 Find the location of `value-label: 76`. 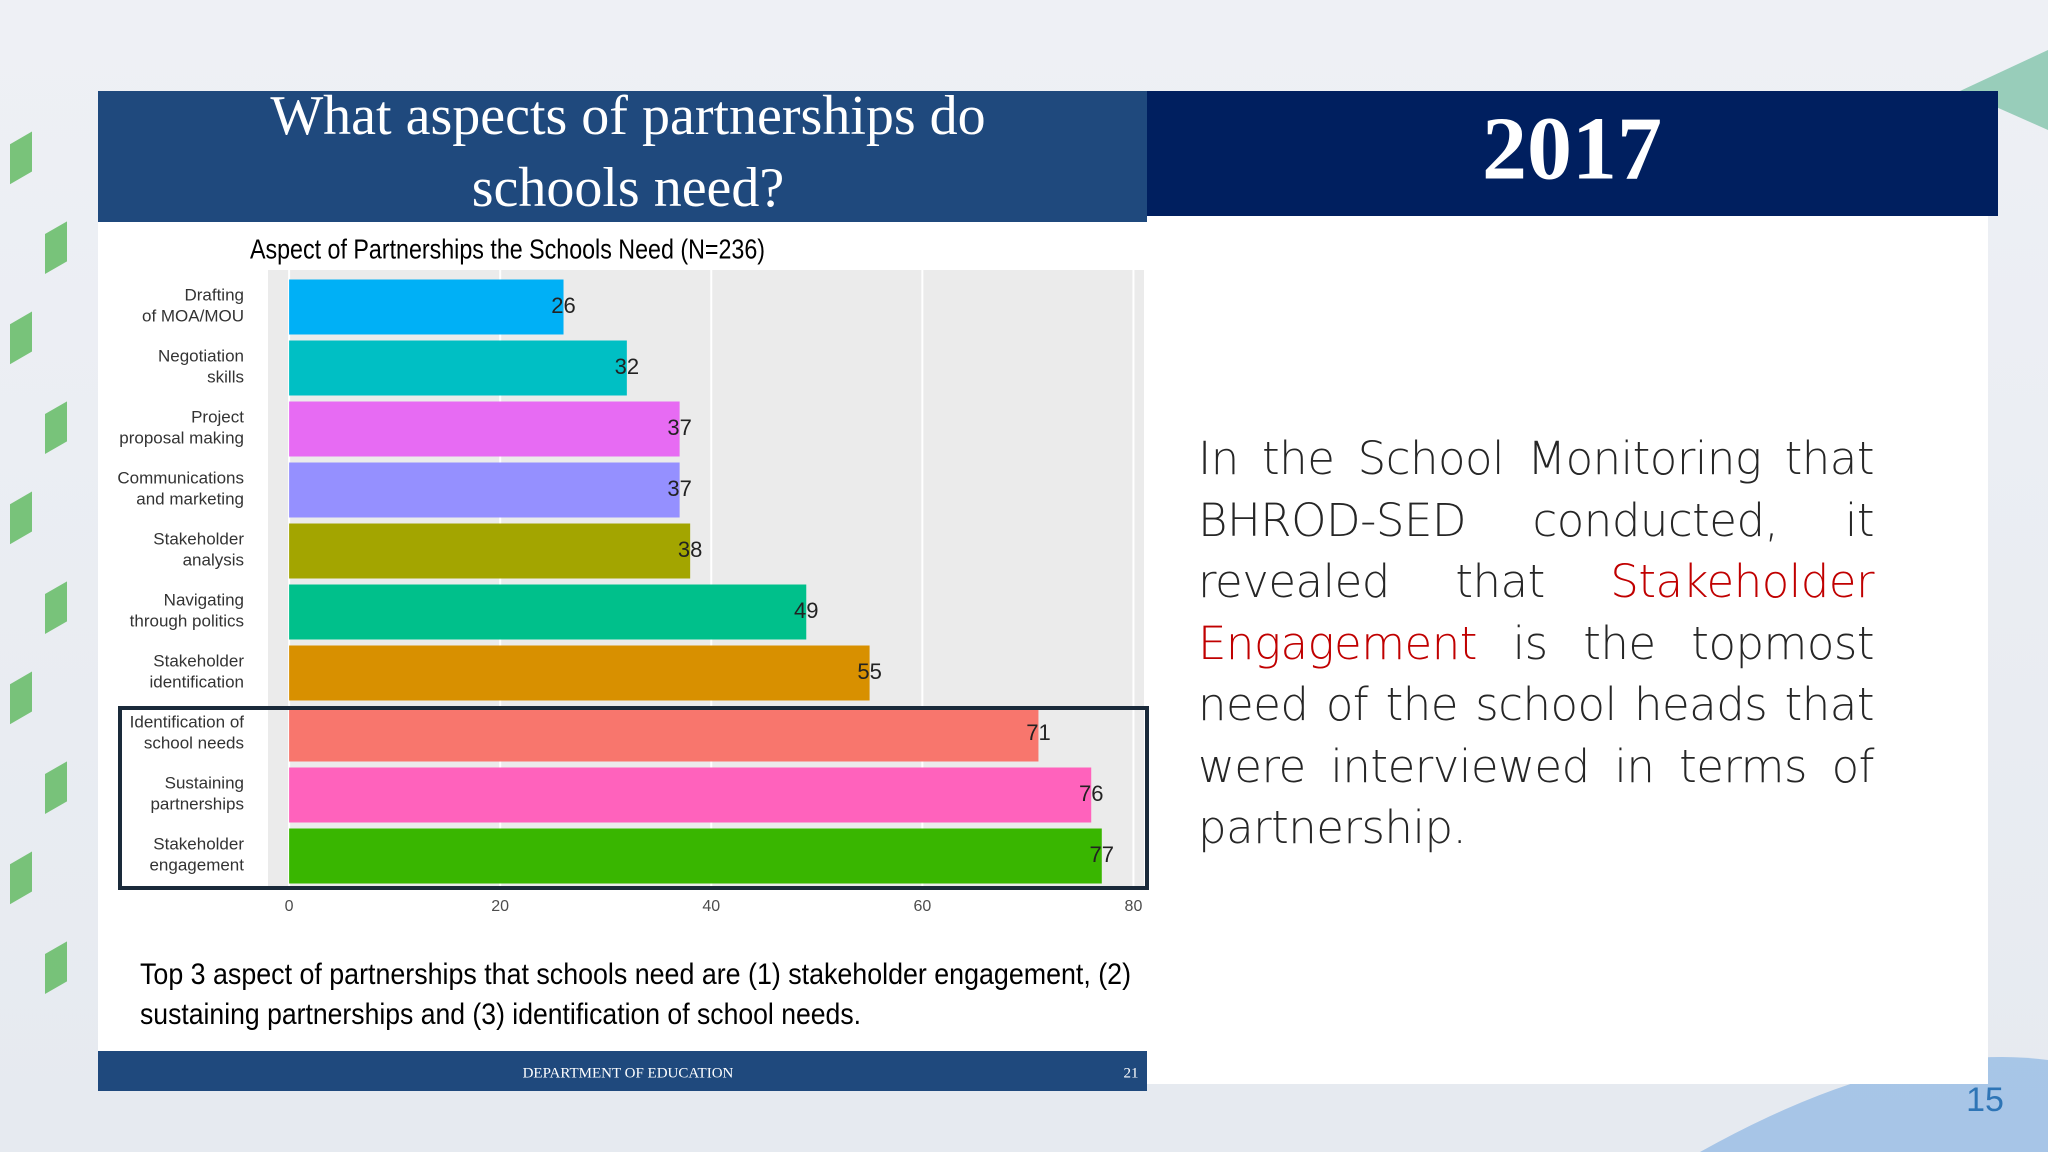

value-label: 76 is located at coordinates (1091, 793).